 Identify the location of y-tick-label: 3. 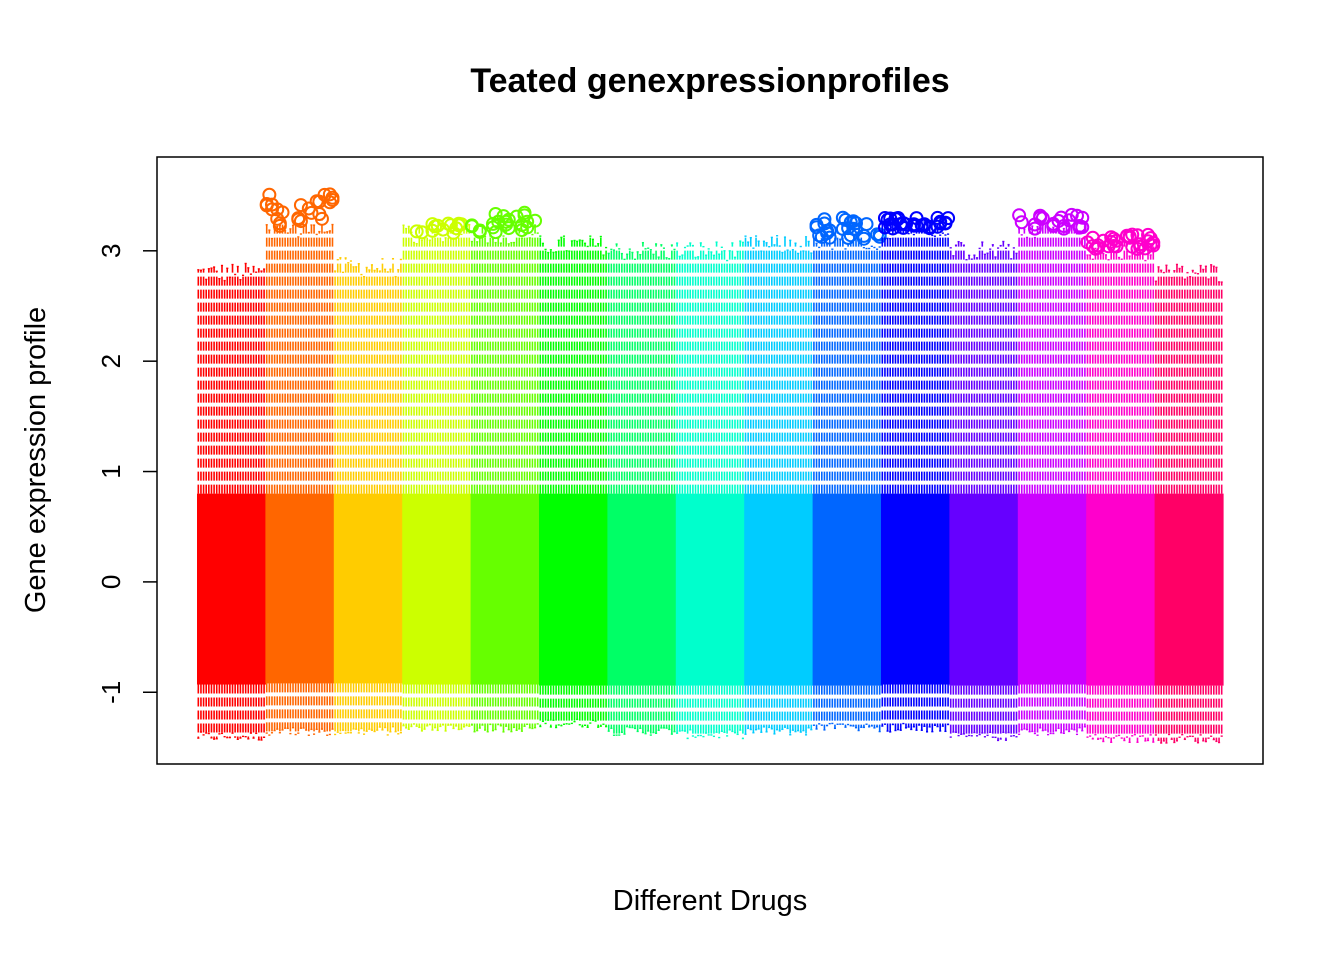
(111, 251).